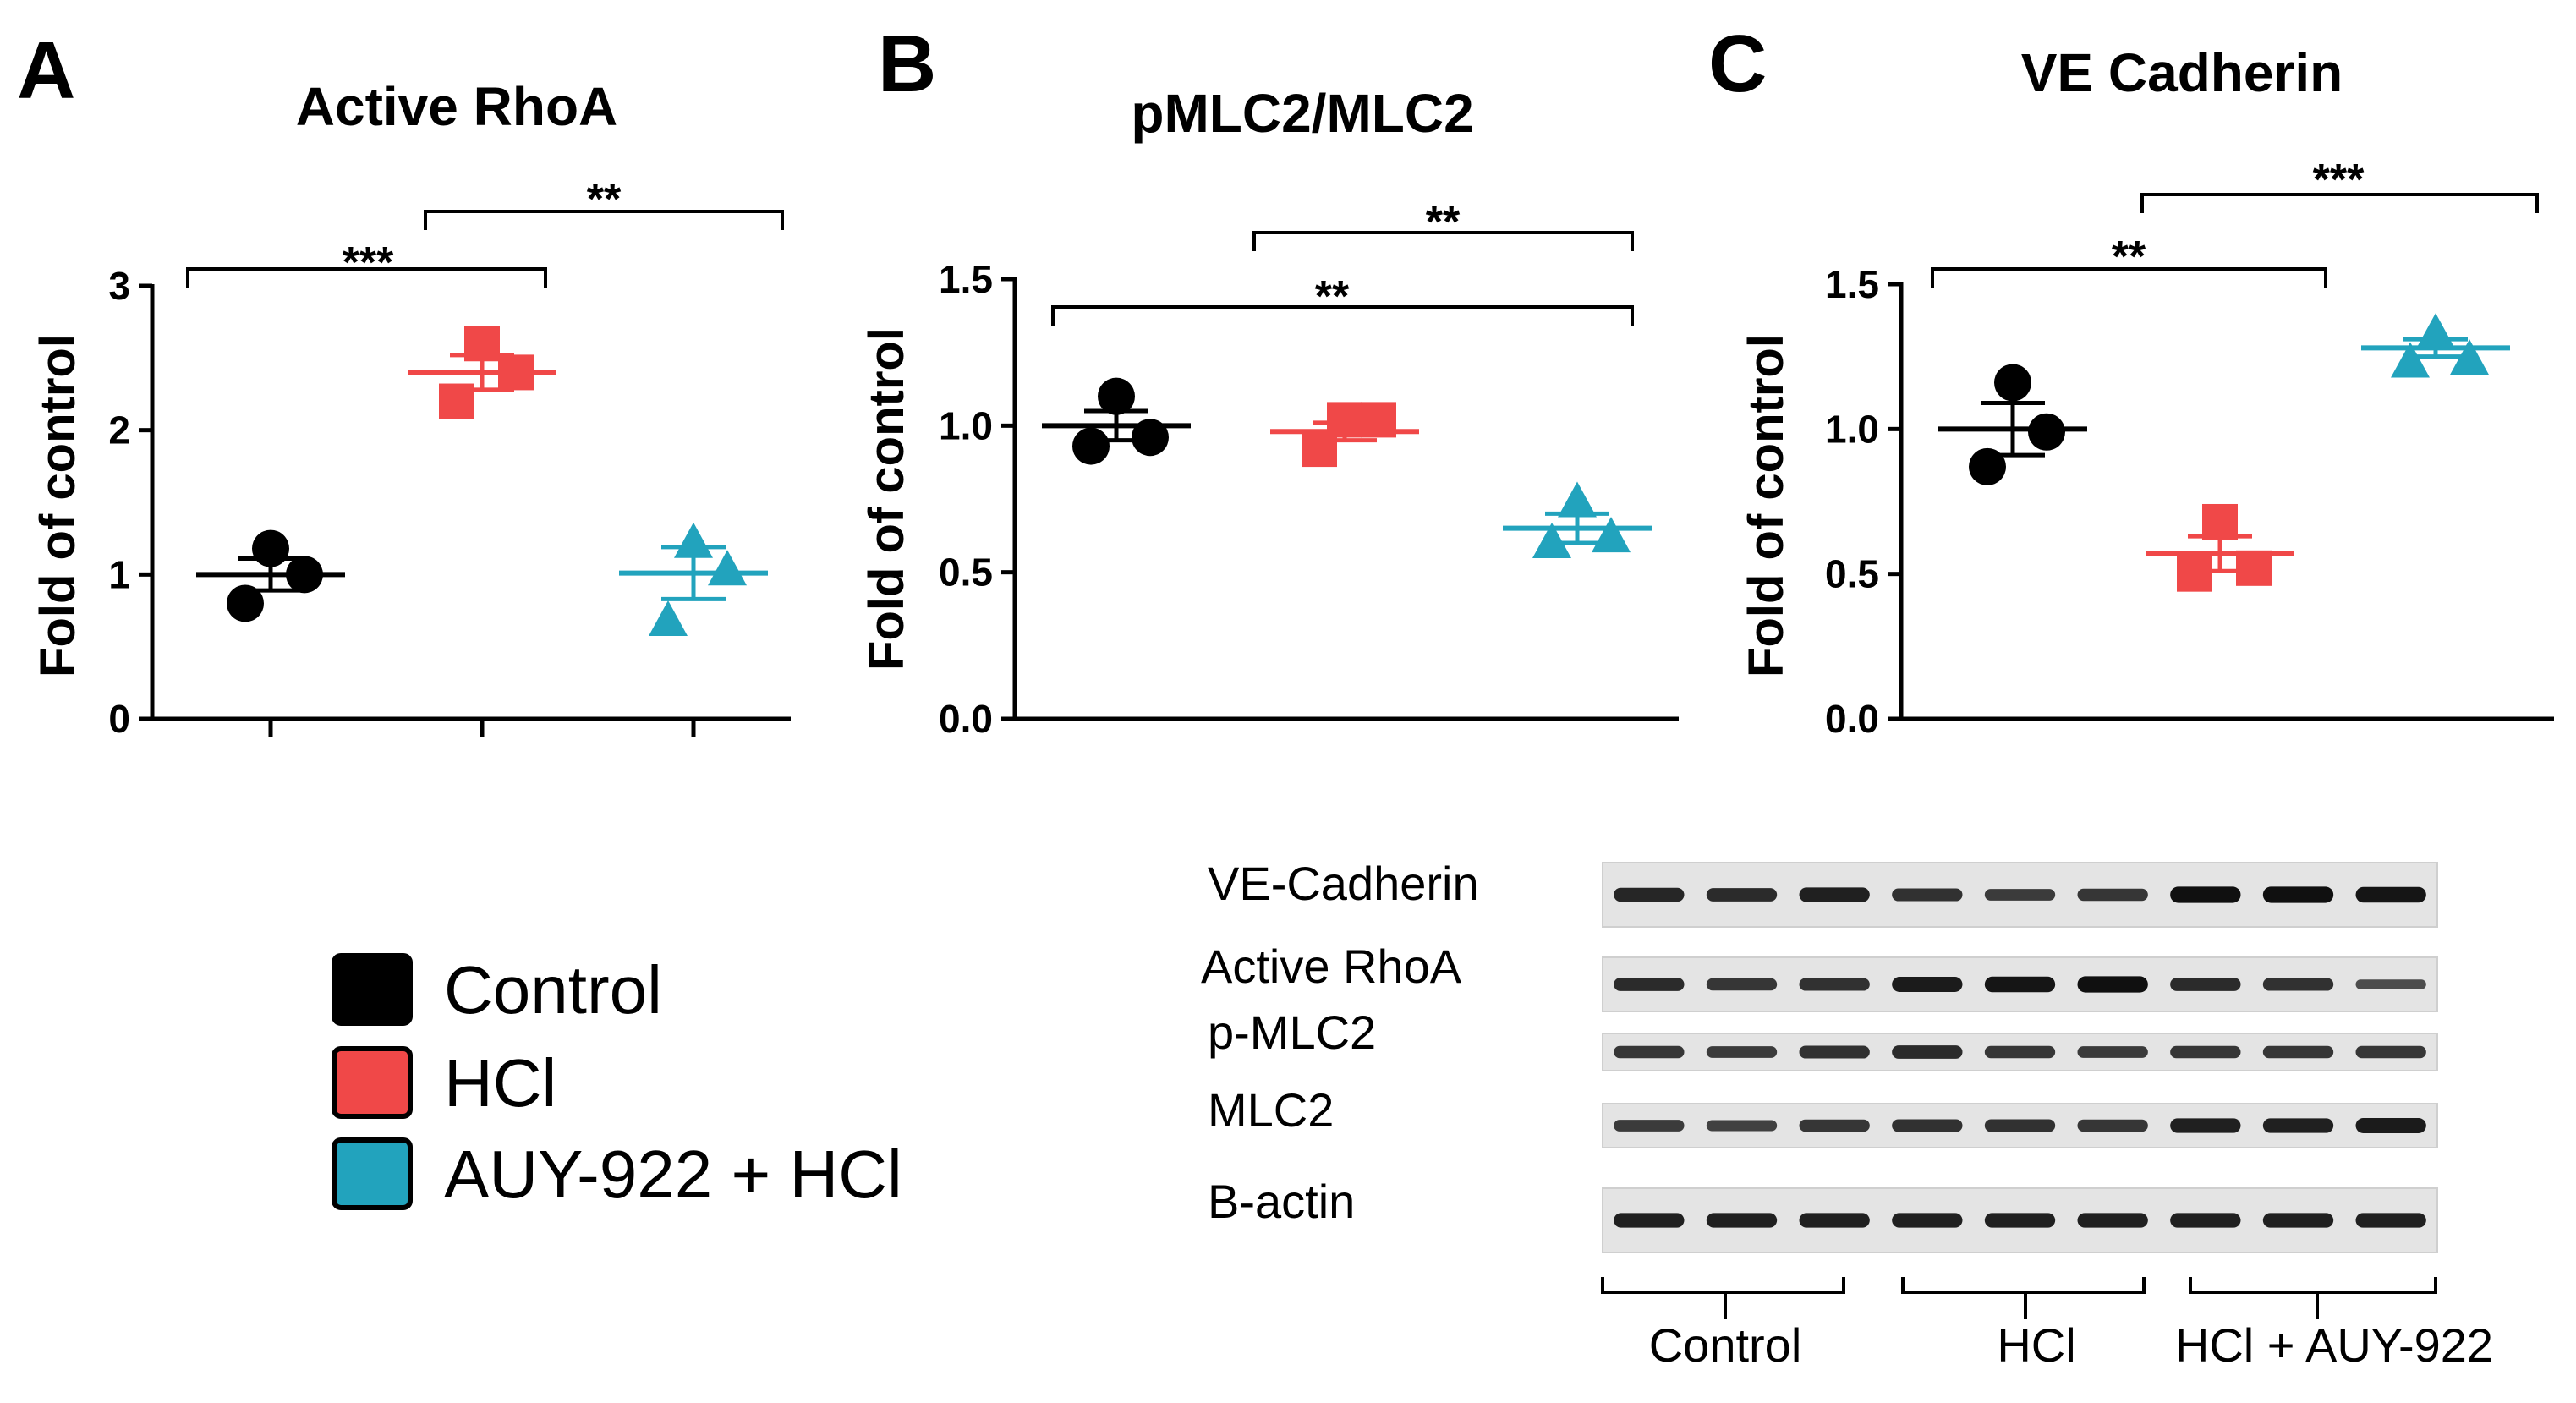 The width and height of the screenshot is (2576, 1403). I want to click on group-label: HCl + AUY-922, so click(2334, 1345).